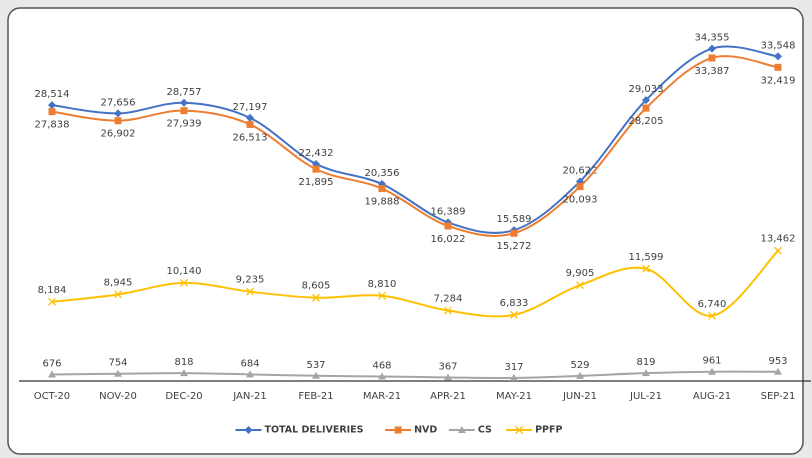 Image resolution: width=812 pixels, height=458 pixels. I want to click on data-label: 10,140, so click(184, 271).